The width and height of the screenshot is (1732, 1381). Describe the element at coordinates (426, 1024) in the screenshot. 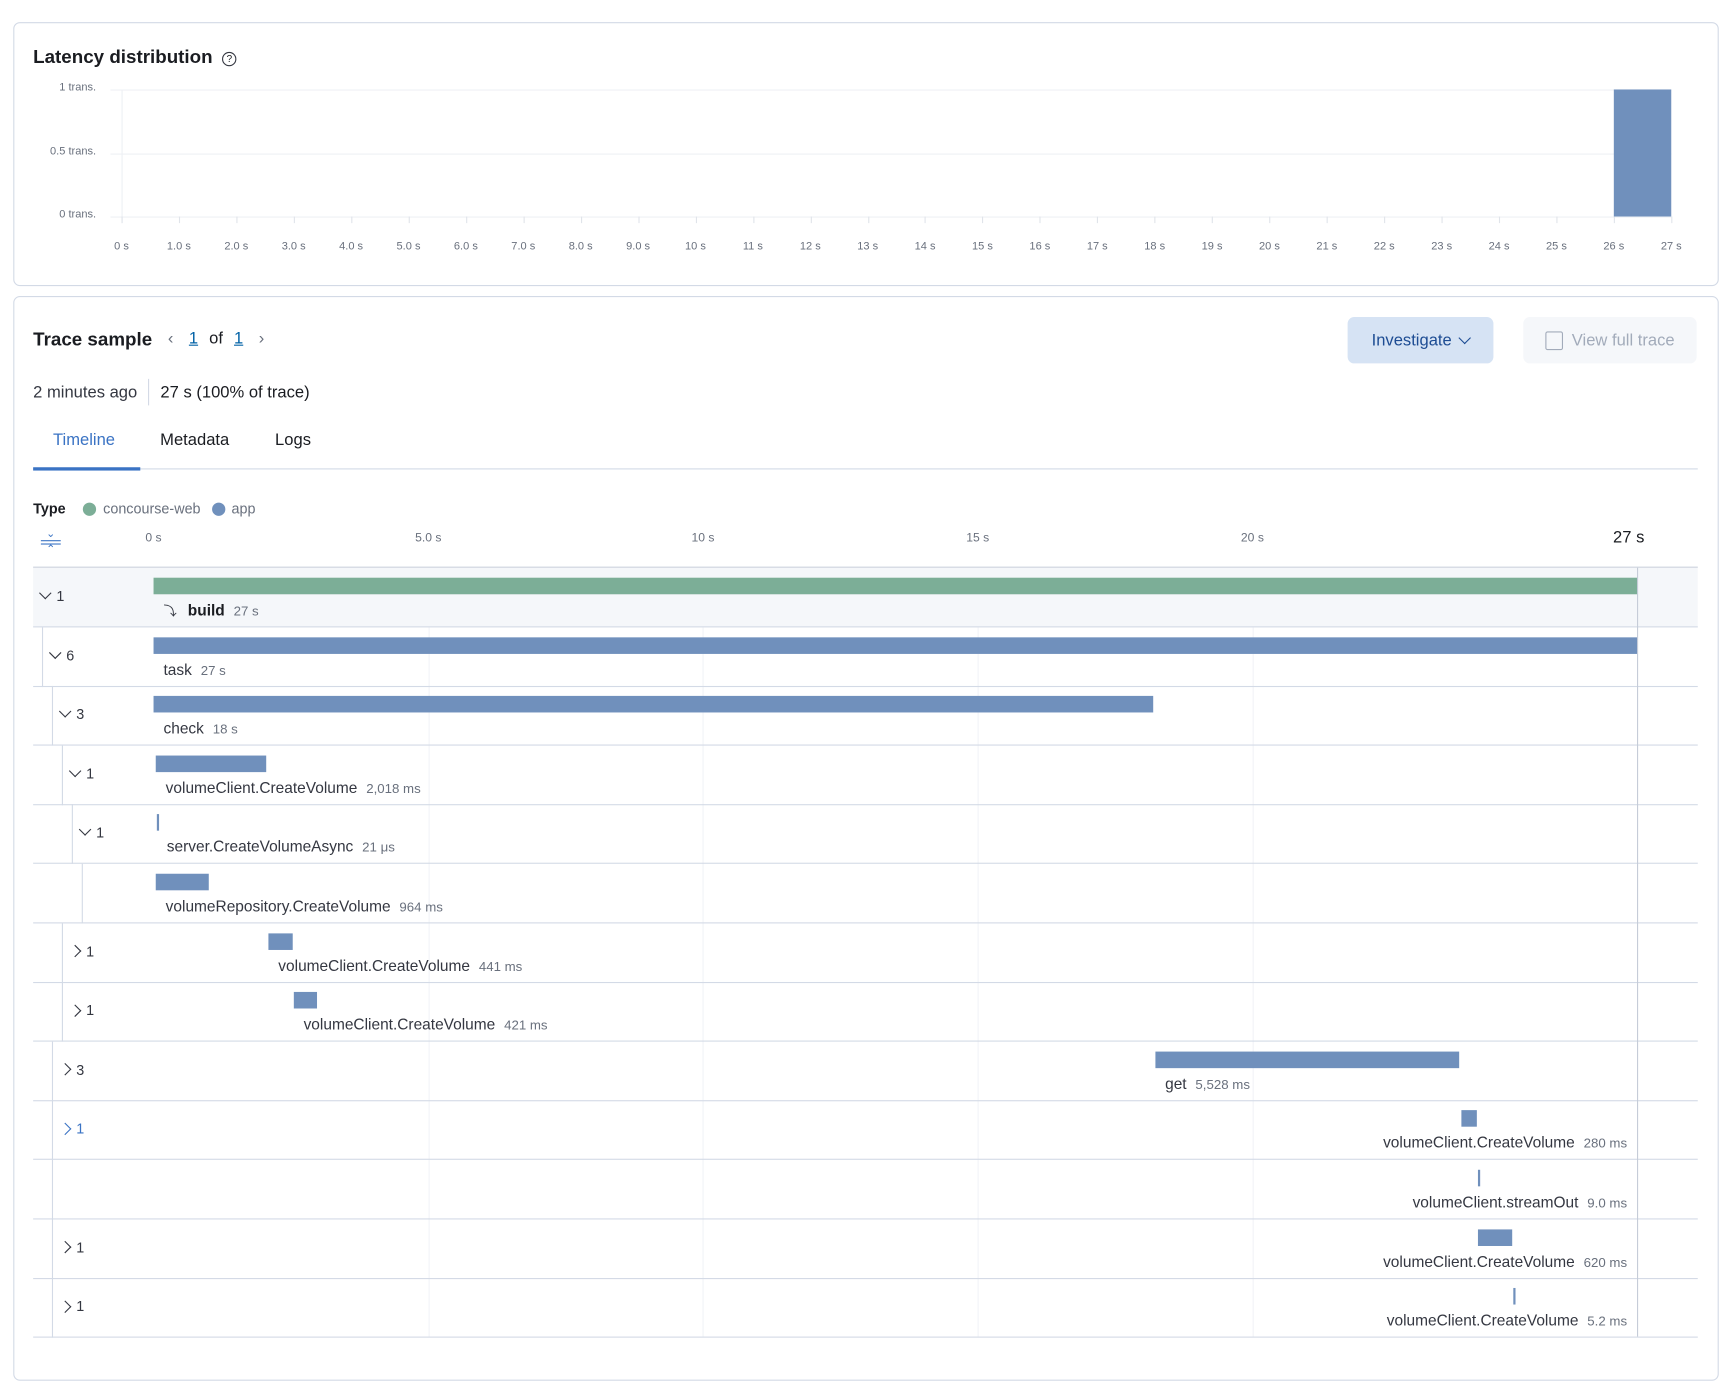

I see `span-label: volumeClient.CreateVolume 421 ms` at that location.